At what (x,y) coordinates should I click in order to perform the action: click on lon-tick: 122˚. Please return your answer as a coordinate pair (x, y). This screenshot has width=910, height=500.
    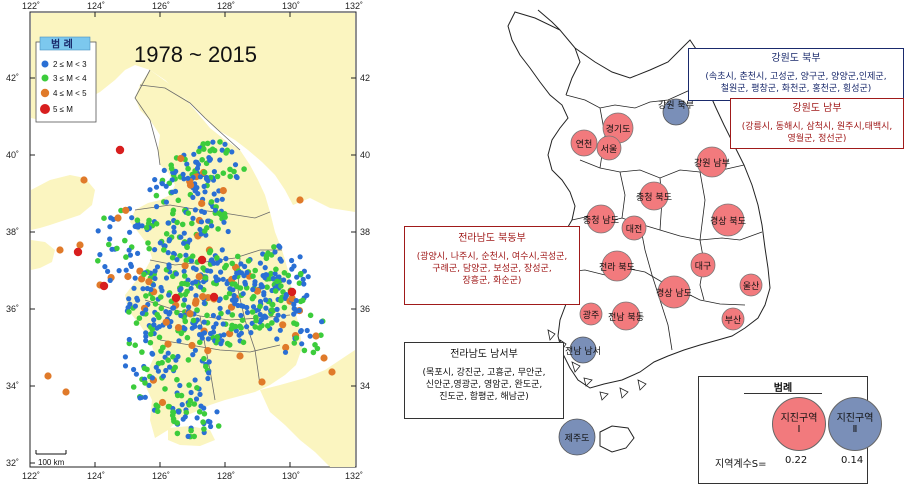
    Looking at the image, I should click on (31, 476).